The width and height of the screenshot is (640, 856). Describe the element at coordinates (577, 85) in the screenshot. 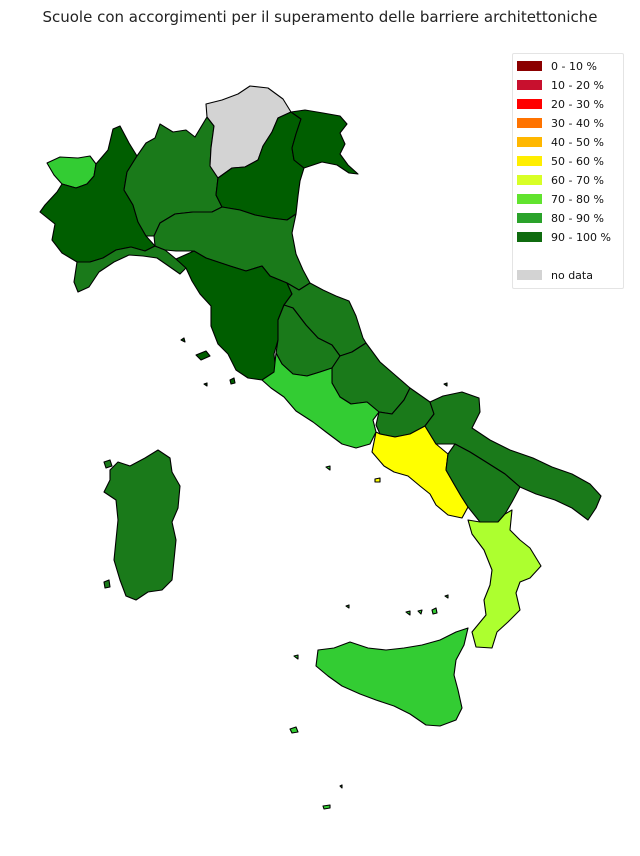

I see `legend-label: 10 - 20 %` at that location.